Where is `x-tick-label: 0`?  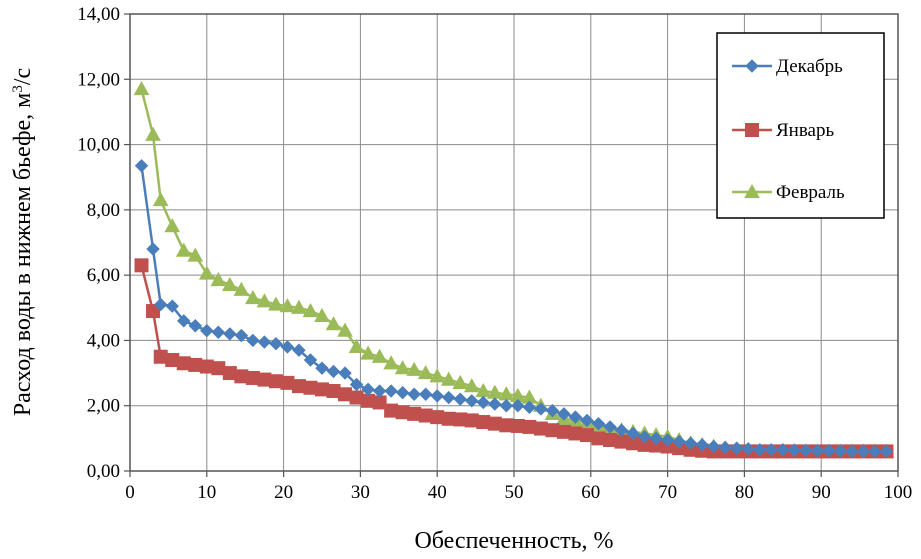
x-tick-label: 0 is located at coordinates (130, 492).